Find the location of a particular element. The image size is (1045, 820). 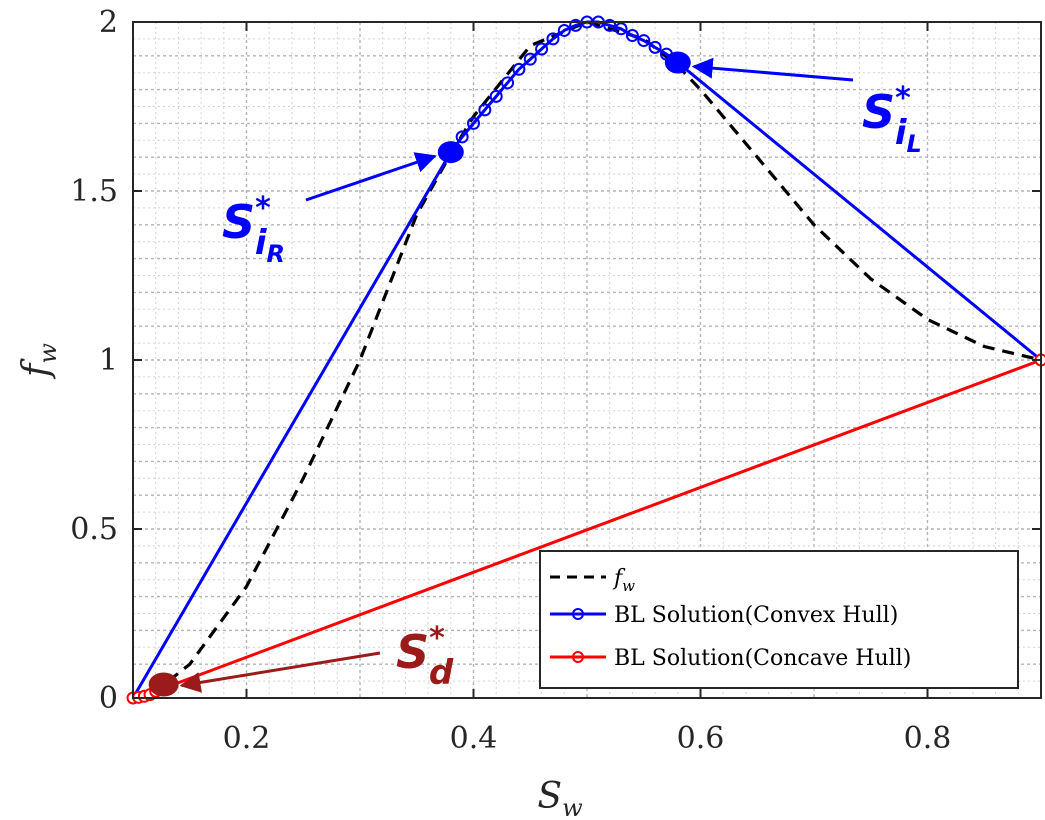

legend-label-convex: BL Solution(Convex Hull) is located at coordinates (756, 615).